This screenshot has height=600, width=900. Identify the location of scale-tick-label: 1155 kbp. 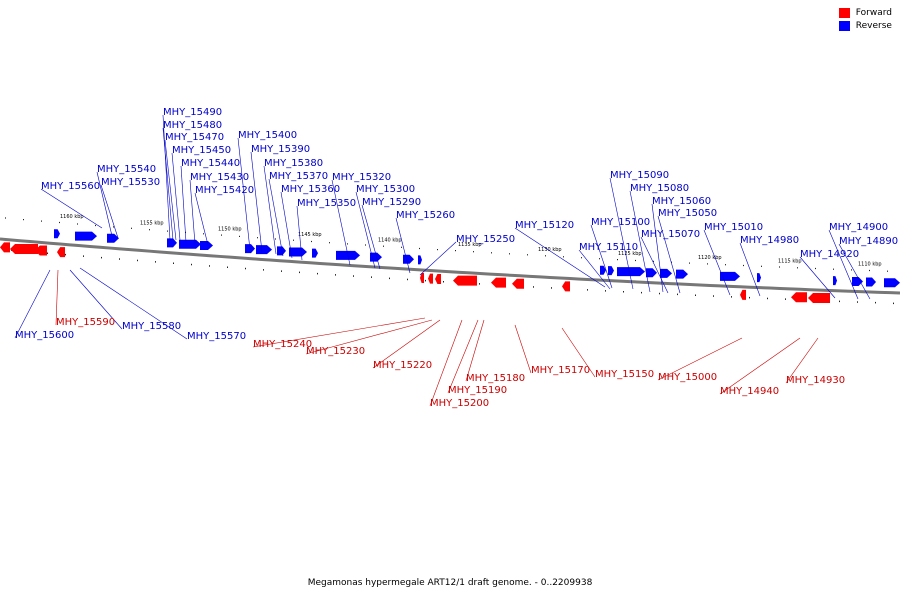
(152, 223).